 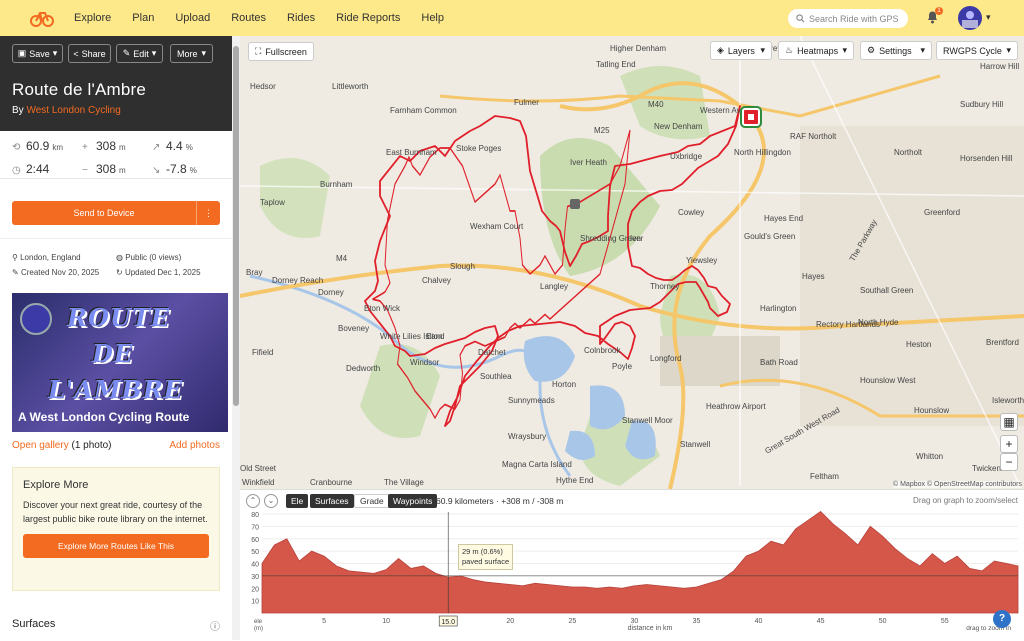 What do you see at coordinates (486, 557) in the screenshot?
I see `elevation-tooltip: 29 m (0.6%) paved surface` at bounding box center [486, 557].